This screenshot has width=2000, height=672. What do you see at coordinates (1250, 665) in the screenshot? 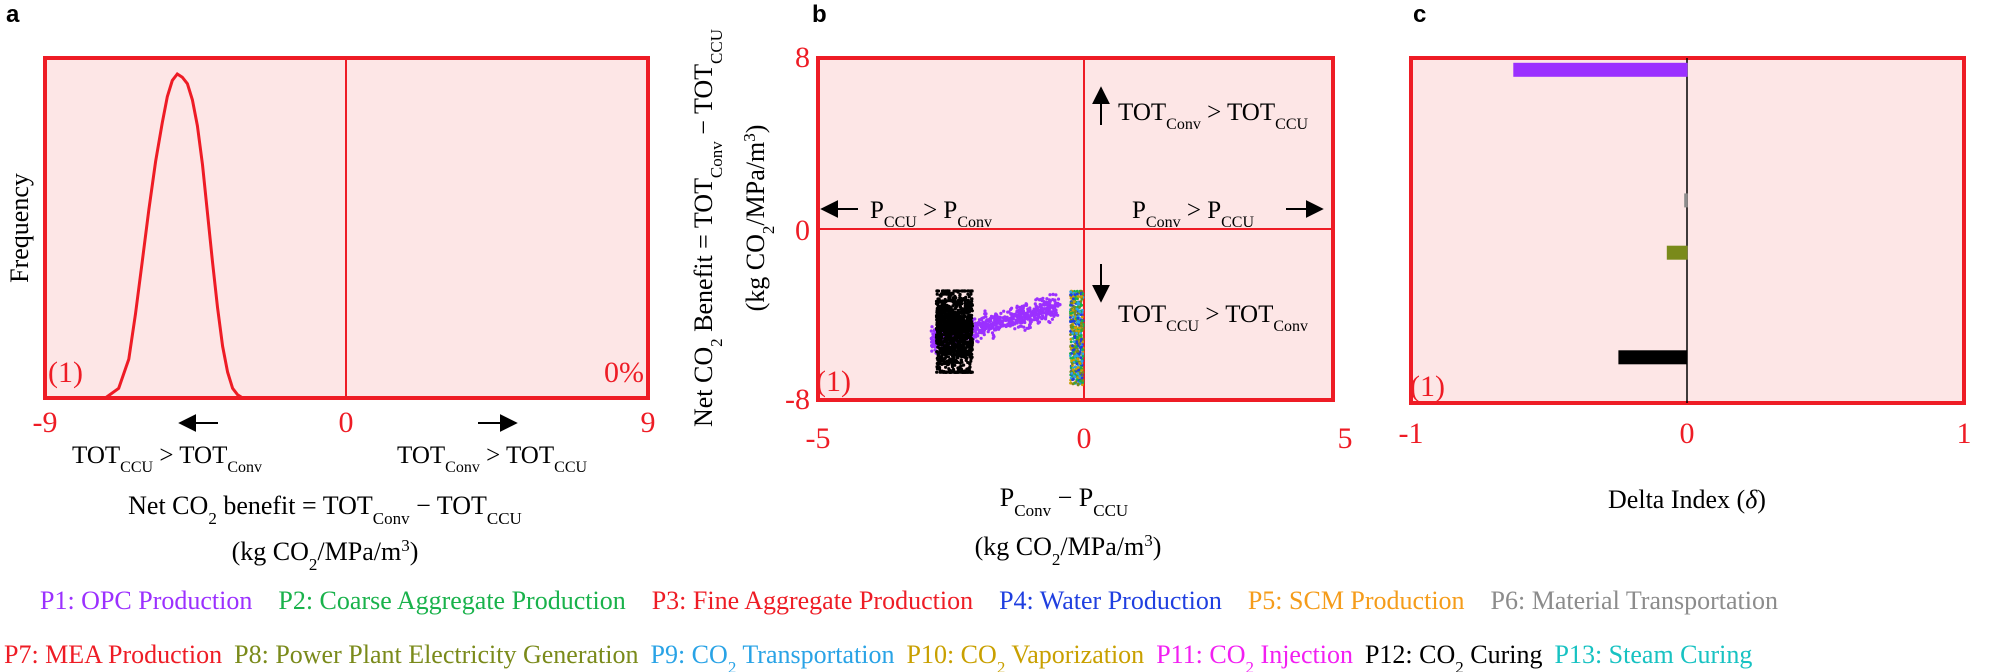
I see `legend-p11-subscript: 2` at bounding box center [1250, 665].